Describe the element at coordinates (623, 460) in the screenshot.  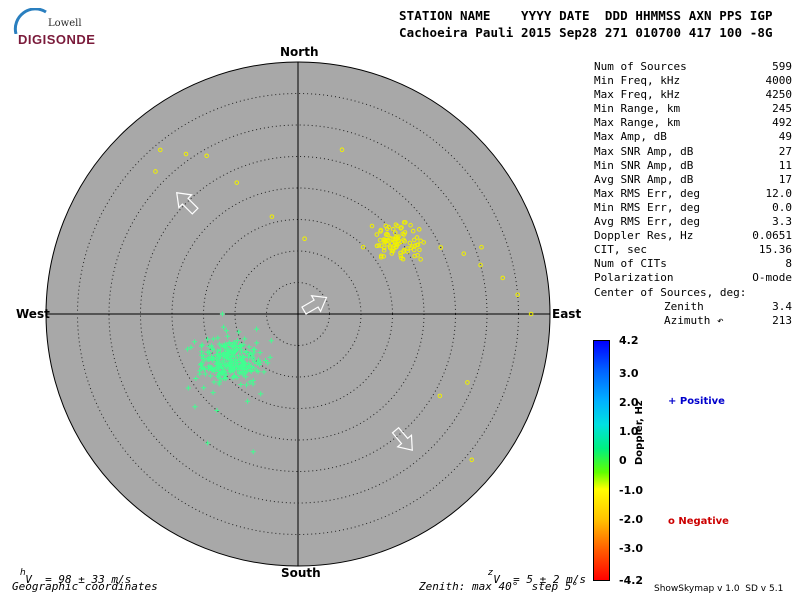
I see `colorbar-tick: 0` at that location.